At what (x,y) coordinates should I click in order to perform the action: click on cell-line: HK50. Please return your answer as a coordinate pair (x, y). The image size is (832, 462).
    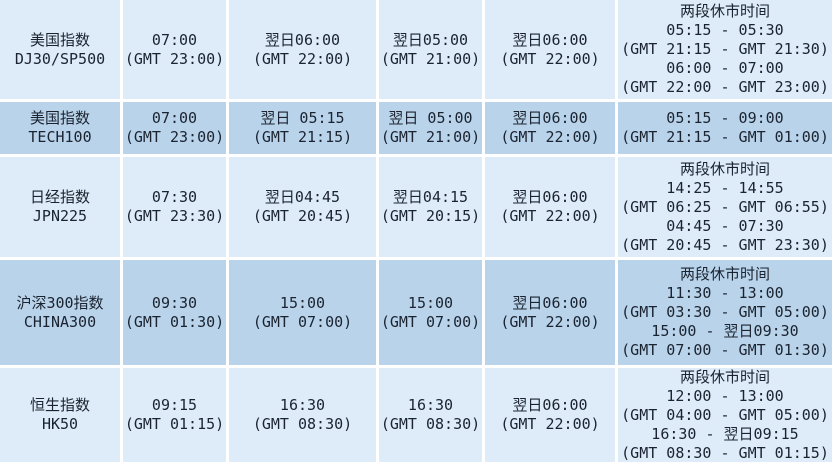
    Looking at the image, I should click on (60, 424).